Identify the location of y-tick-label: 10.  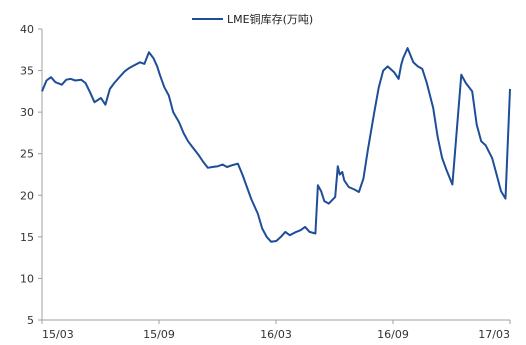
(27, 278).